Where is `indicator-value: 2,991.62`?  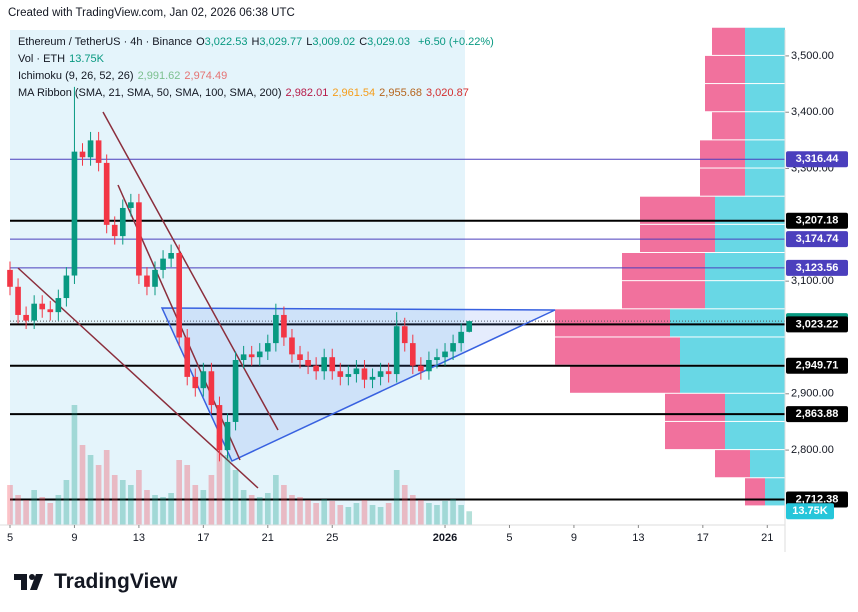 indicator-value: 2,991.62 is located at coordinates (159, 76).